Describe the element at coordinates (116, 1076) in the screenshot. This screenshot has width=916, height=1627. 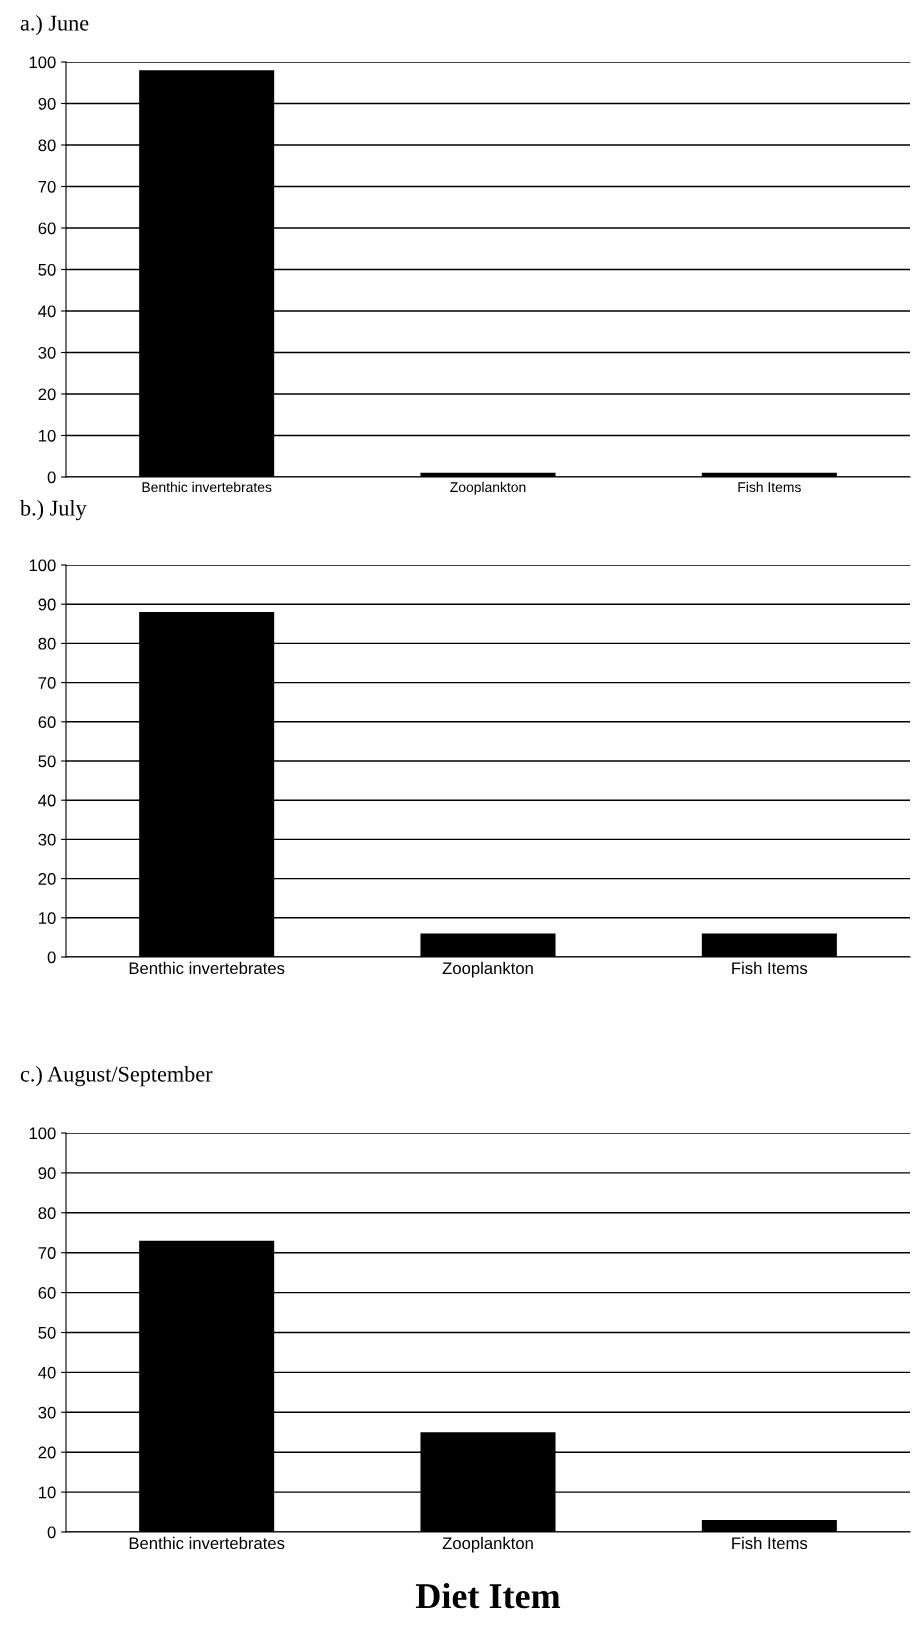
I see `chart-title: c.) August/September` at that location.